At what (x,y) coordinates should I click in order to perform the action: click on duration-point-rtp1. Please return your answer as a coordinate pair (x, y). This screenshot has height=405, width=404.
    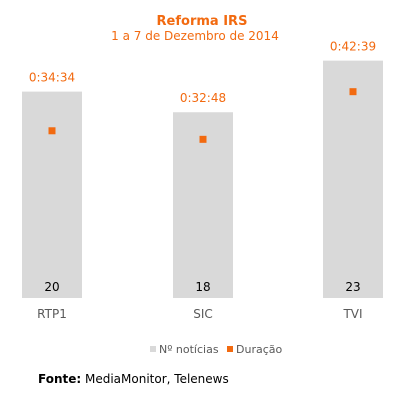
    Looking at the image, I should click on (52, 131).